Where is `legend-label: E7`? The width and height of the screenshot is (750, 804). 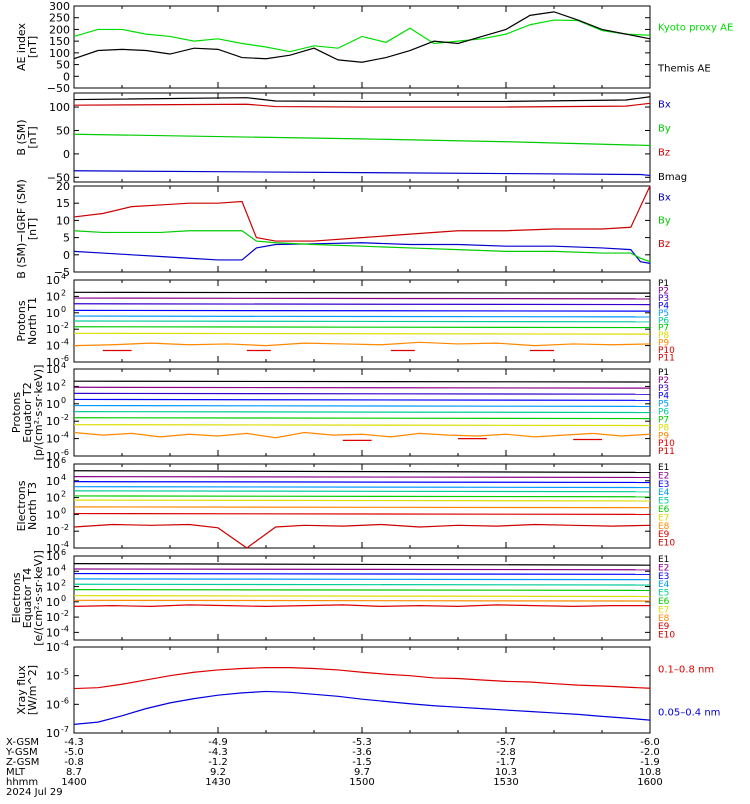 legend-label: E7 is located at coordinates (663, 610).